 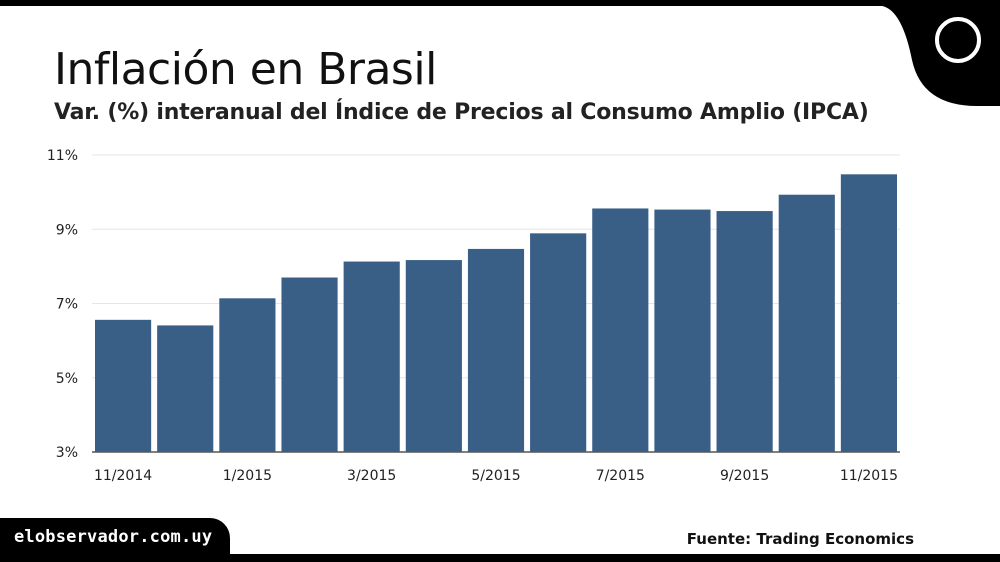 What do you see at coordinates (869, 476) in the screenshot?
I see `x-tick-label: 11/2015` at bounding box center [869, 476].